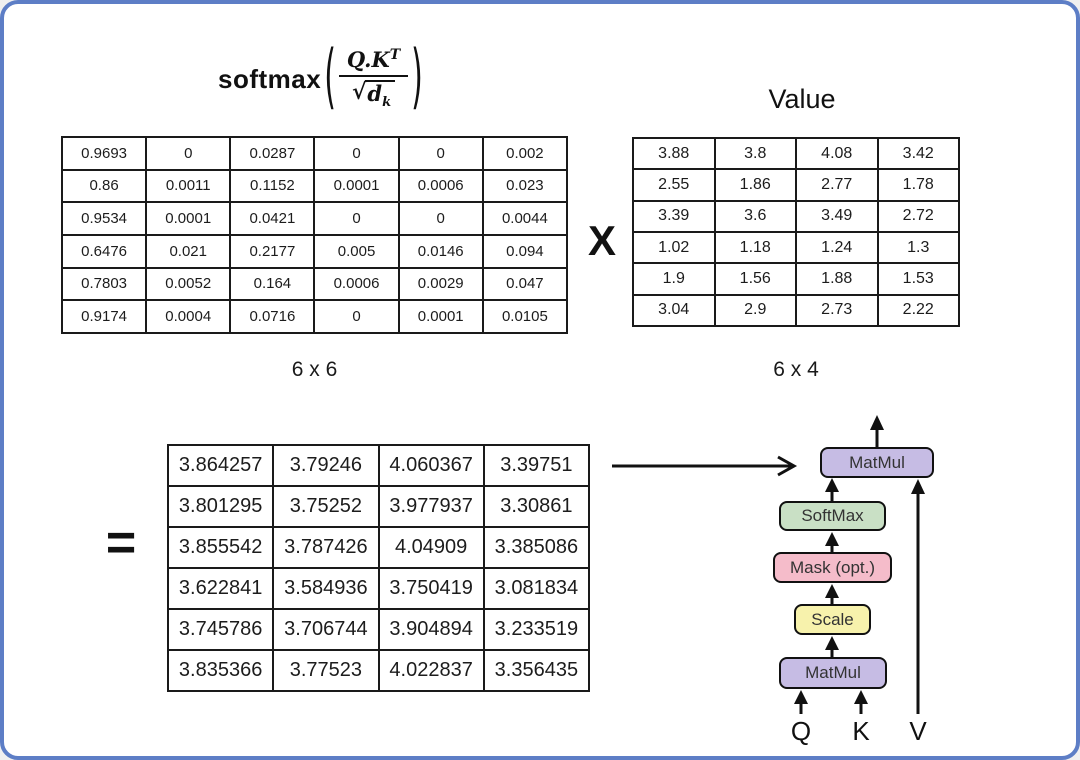  I want to click on arrowhead-softmax-to-matmul, so click(832, 485).